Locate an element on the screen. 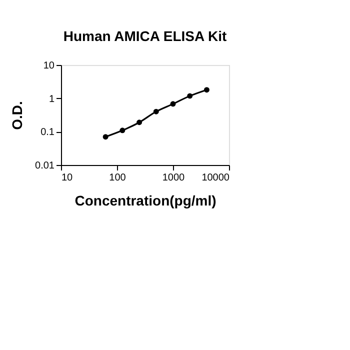 This screenshot has height=350, width=350. x-axis-title: Concentration(pg/ml) is located at coordinates (145, 200).